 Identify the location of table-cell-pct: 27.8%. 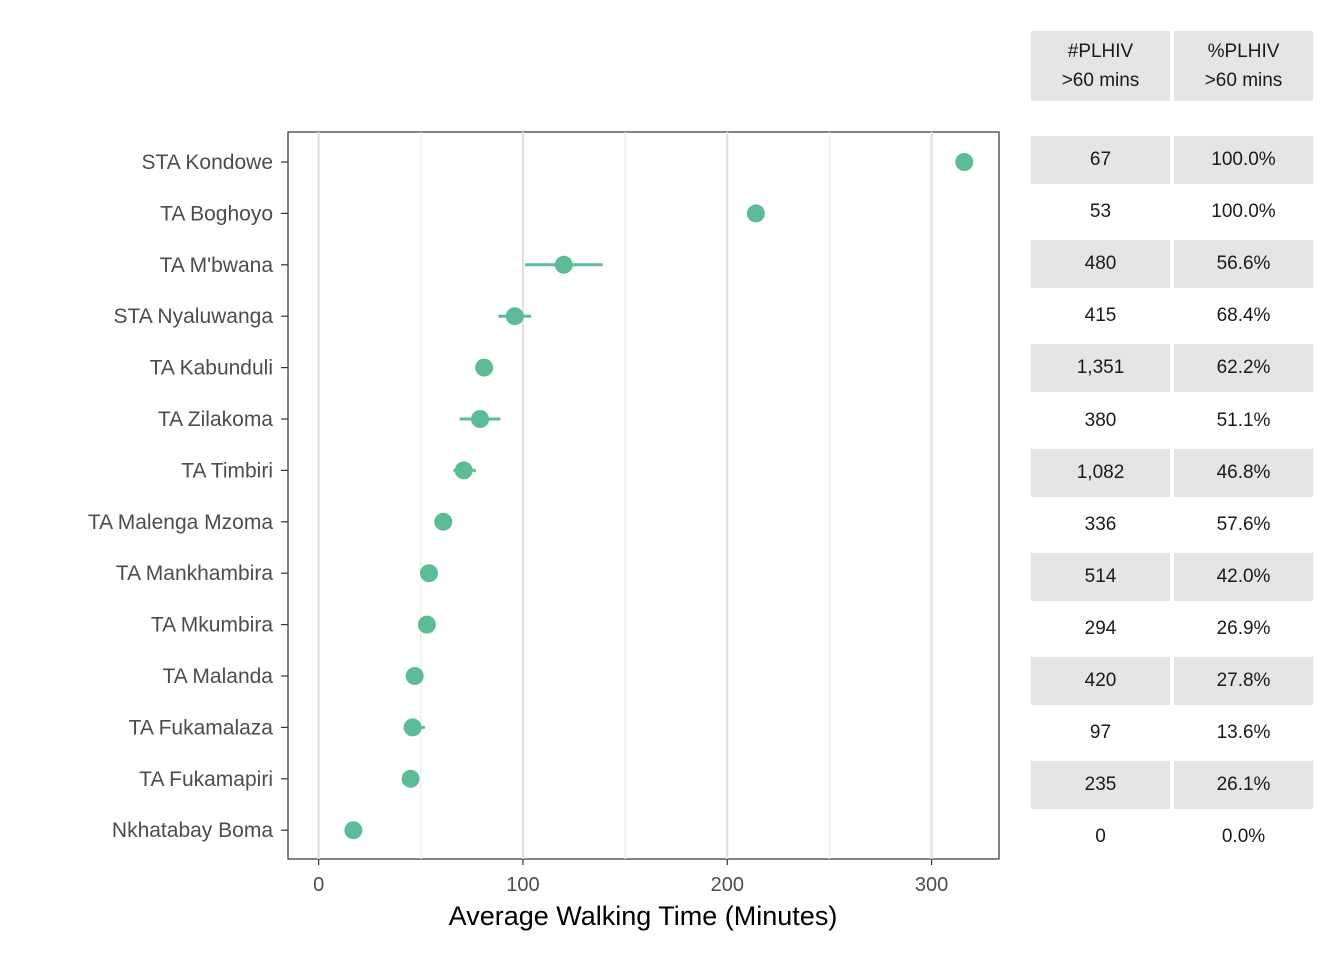
(1243, 681).